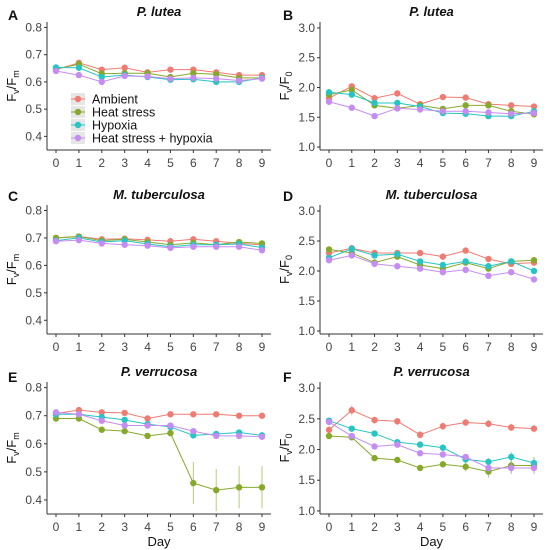 The height and width of the screenshot is (550, 549). I want to click on y-tick-label: 1.5, so click(306, 480).